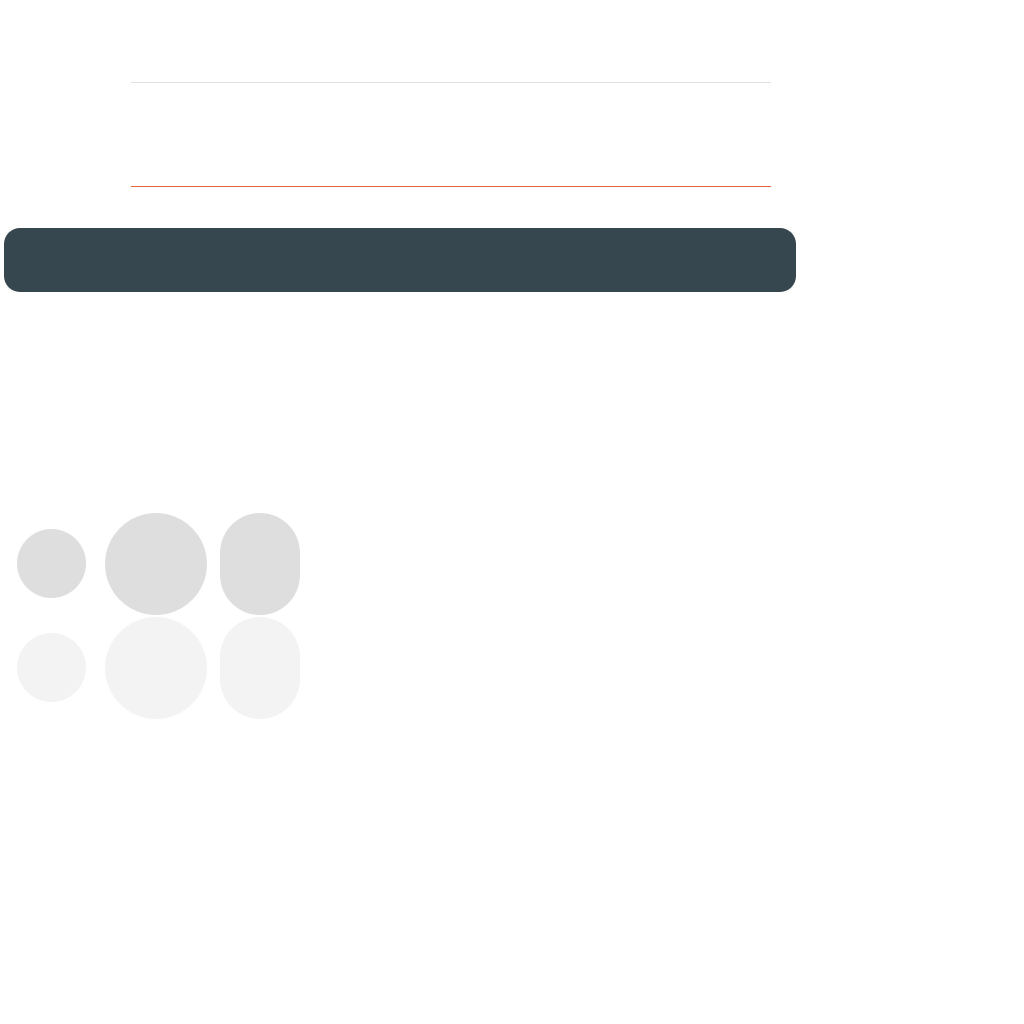  I want to click on swatch-circle-small-dark, so click(51, 563).